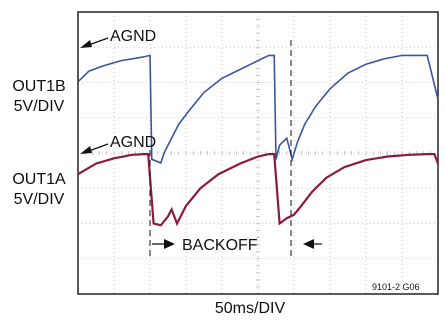  What do you see at coordinates (39, 199) in the screenshot?
I see `out1a-scale-label: 5V/DIV` at bounding box center [39, 199].